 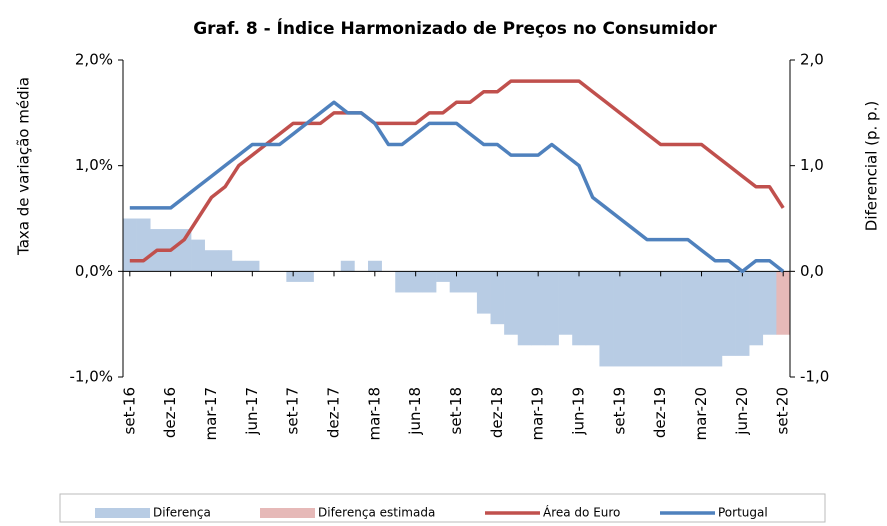 What do you see at coordinates (293, 410) in the screenshot?
I see `x-tick-label: set-17` at bounding box center [293, 410].